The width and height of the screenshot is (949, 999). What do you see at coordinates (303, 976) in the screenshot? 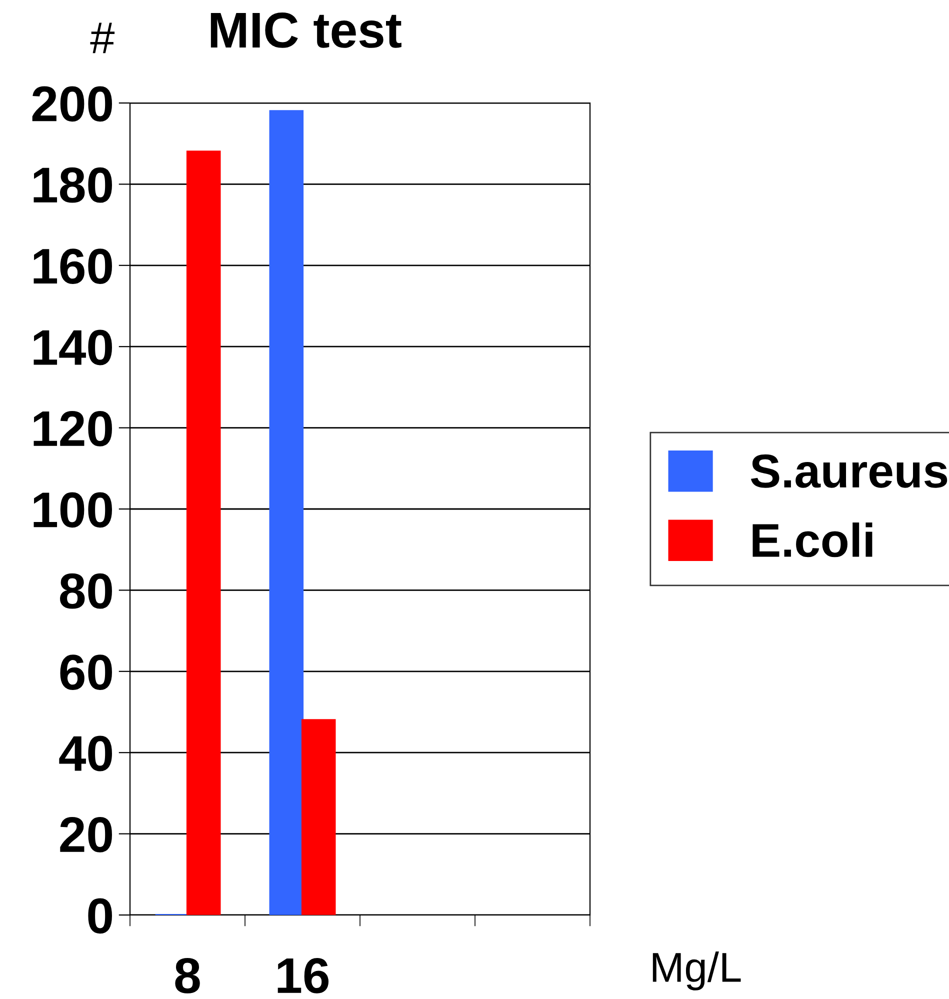
I see `x-tick-label: 16` at bounding box center [303, 976].